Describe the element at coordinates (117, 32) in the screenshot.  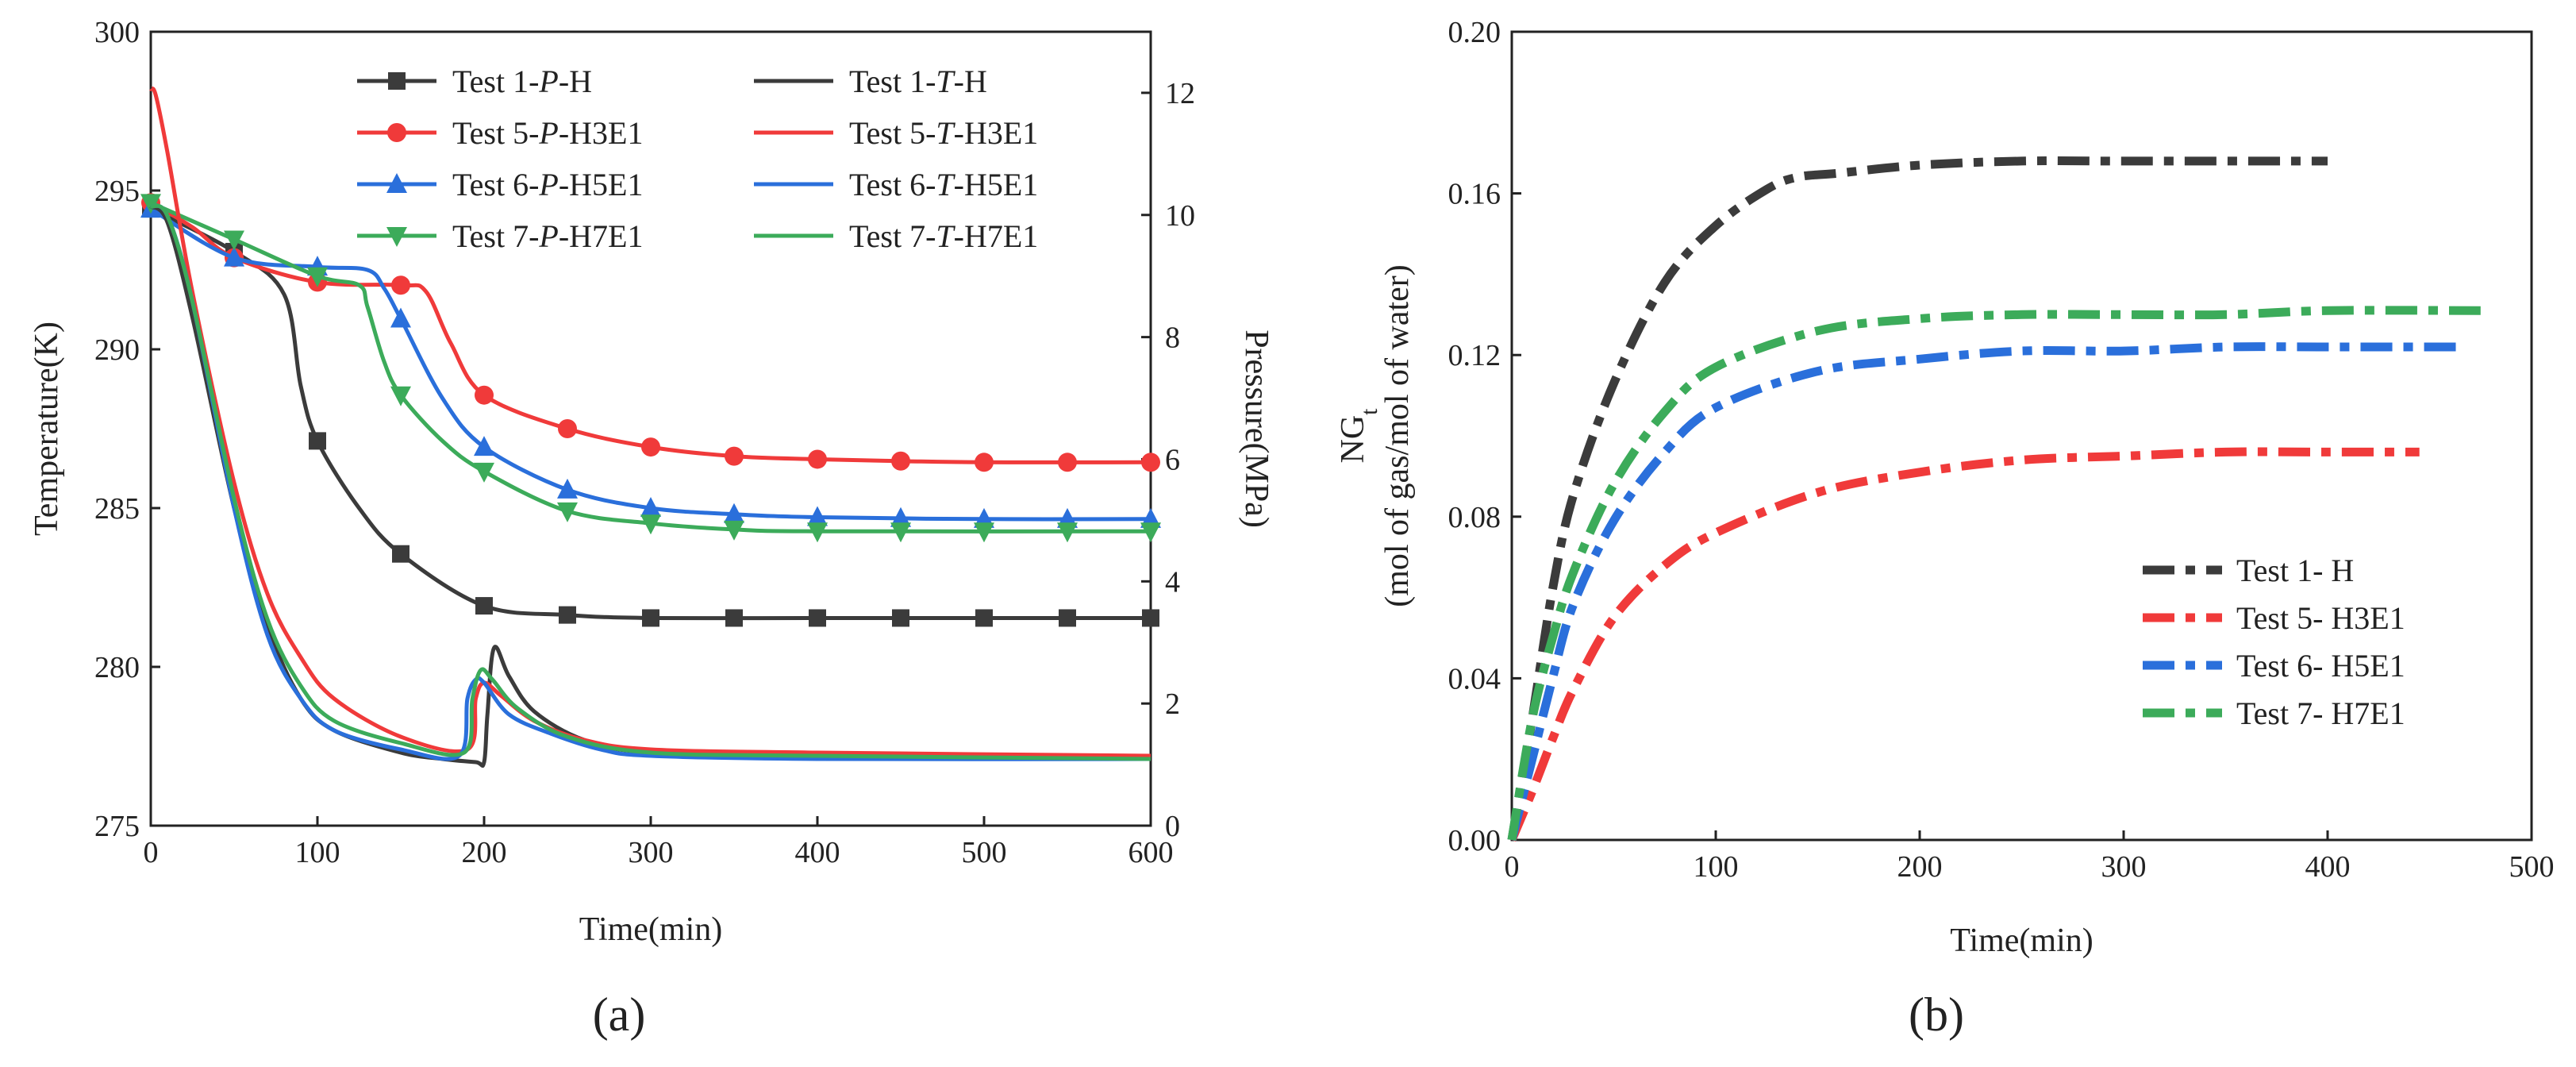
I see `y-tick-label: 300` at that location.